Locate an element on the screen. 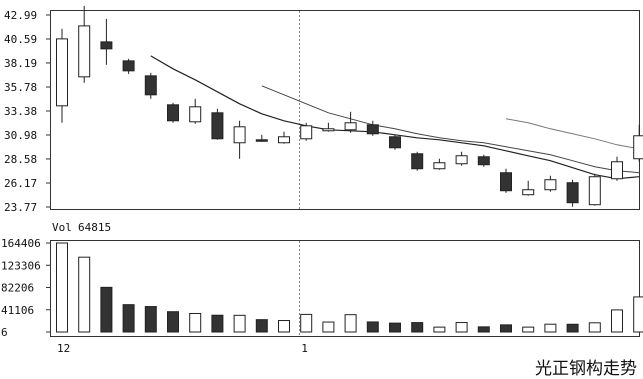 This screenshot has height=379, width=643. volume-tick-label: 82206 is located at coordinates (17, 288).